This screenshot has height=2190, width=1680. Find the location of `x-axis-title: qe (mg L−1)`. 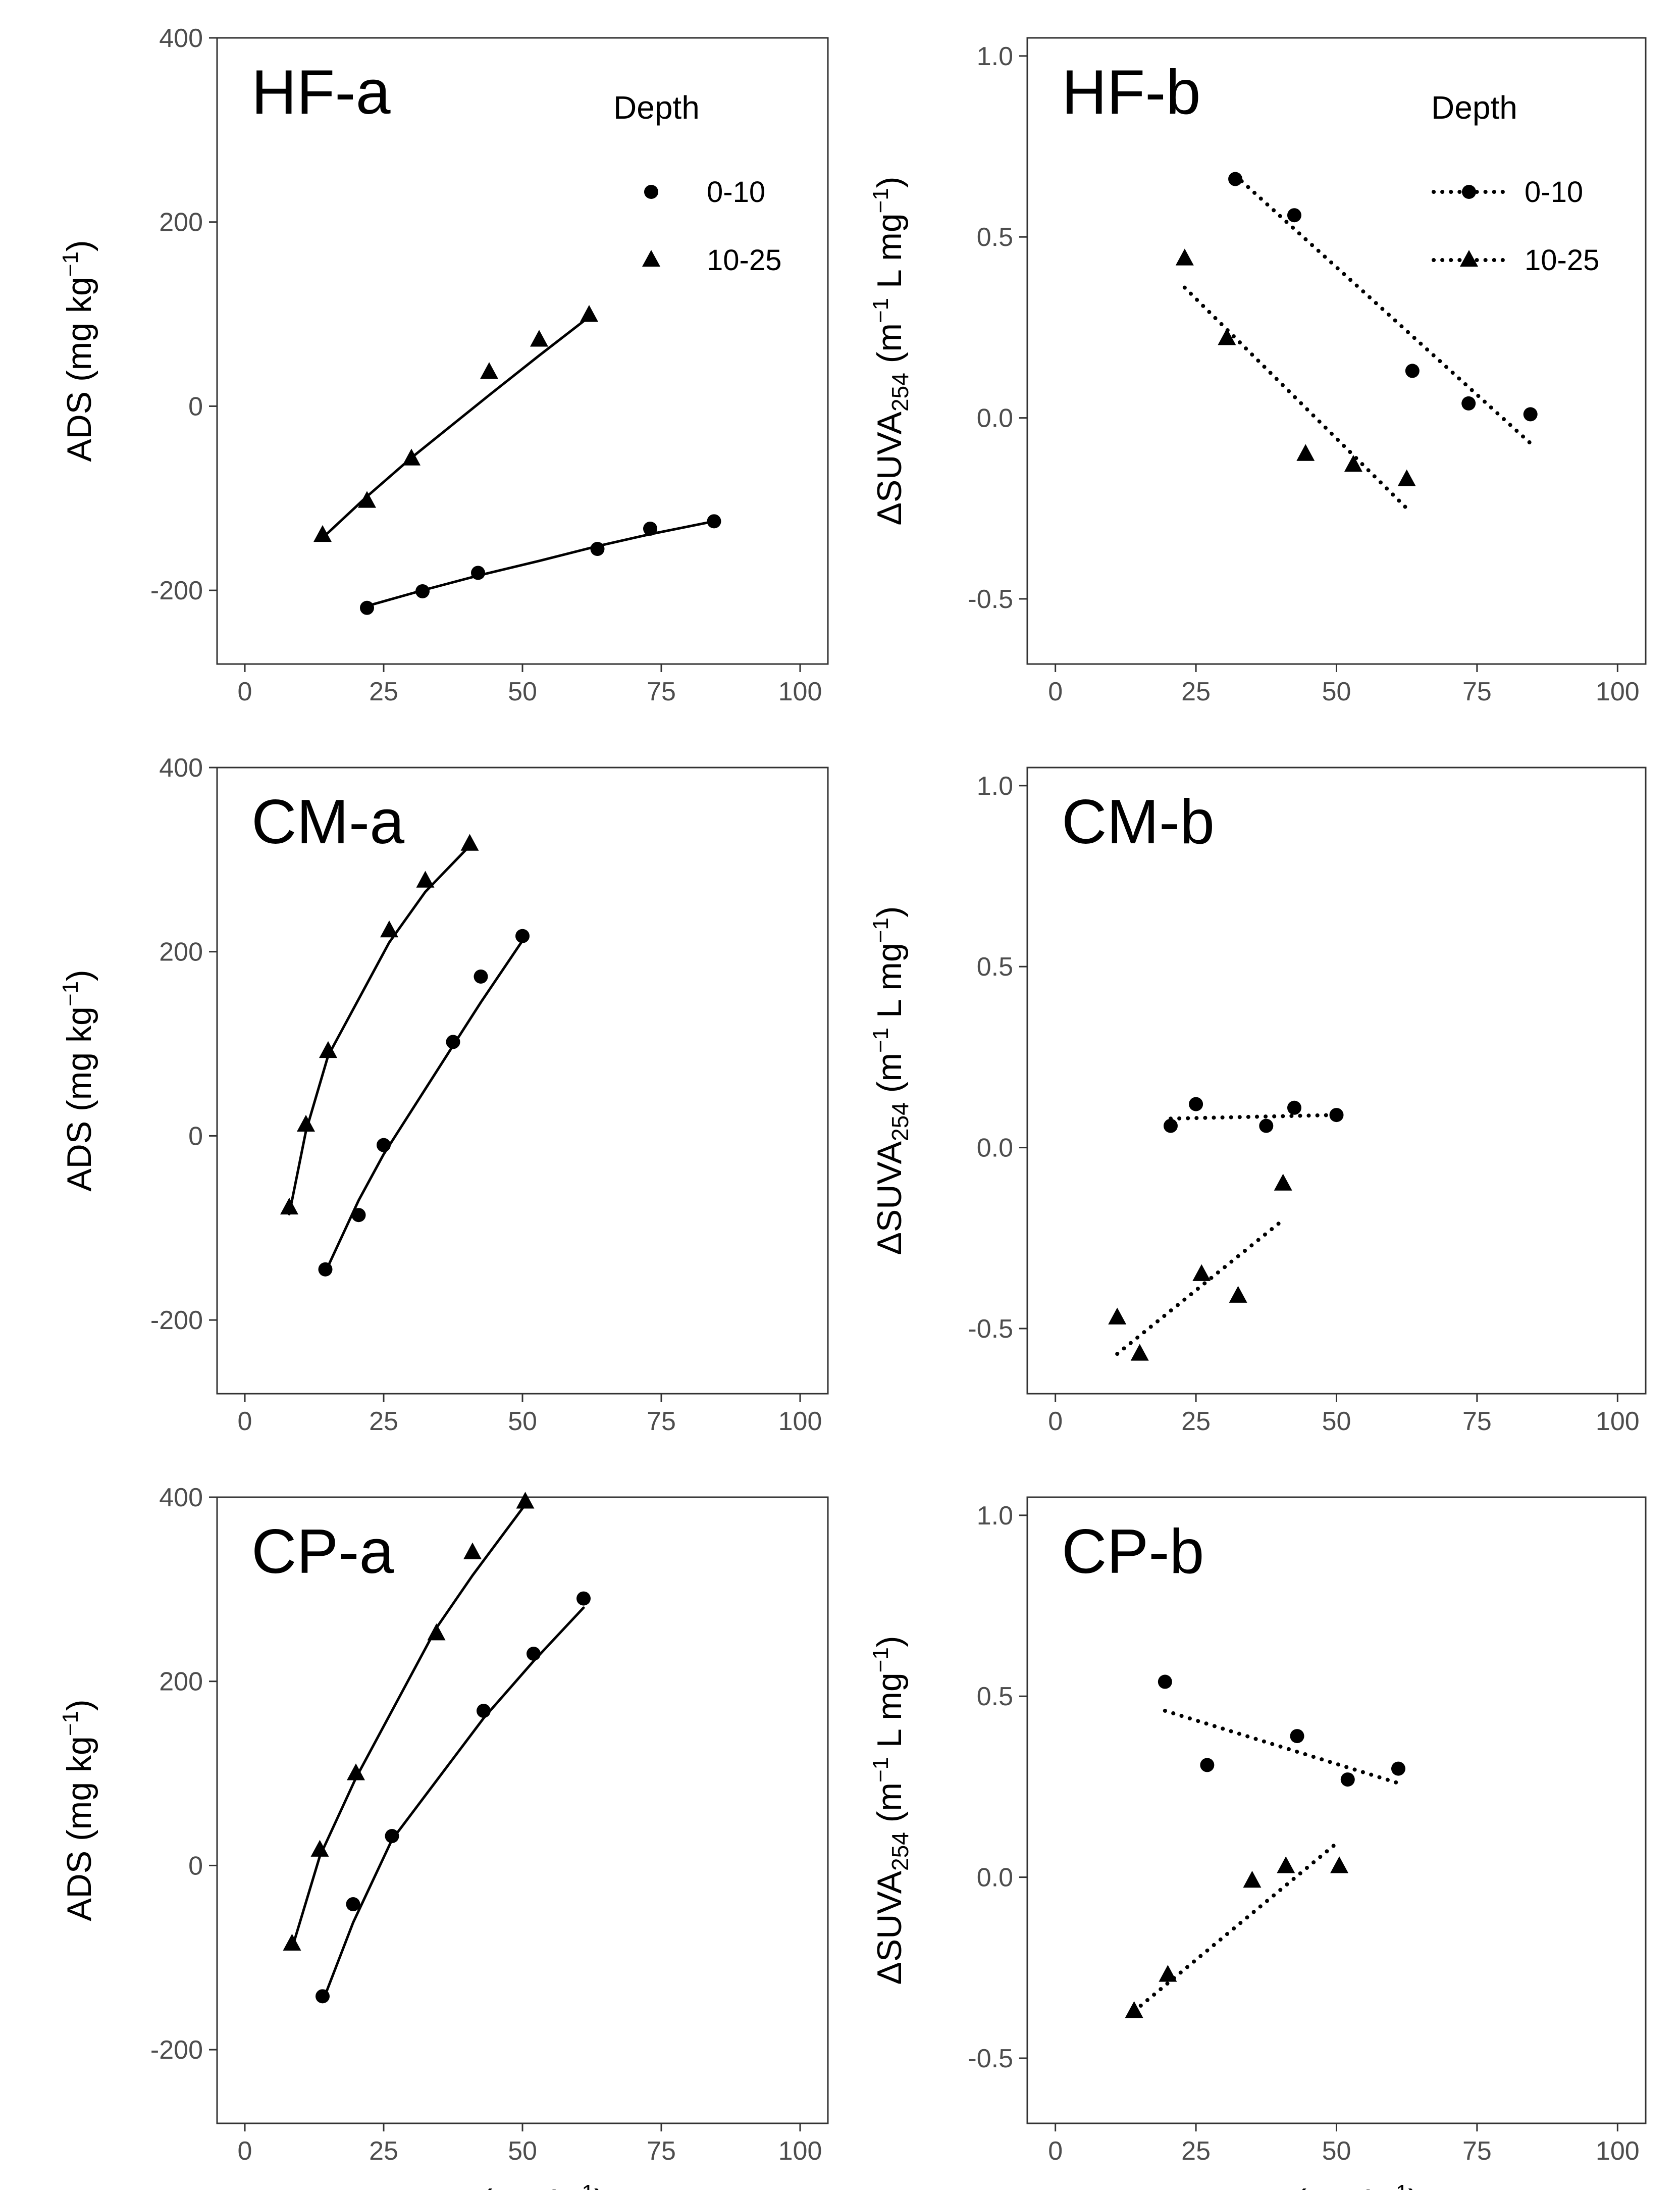

x-axis-title: qe (mg L−1) is located at coordinates (523, 2185).